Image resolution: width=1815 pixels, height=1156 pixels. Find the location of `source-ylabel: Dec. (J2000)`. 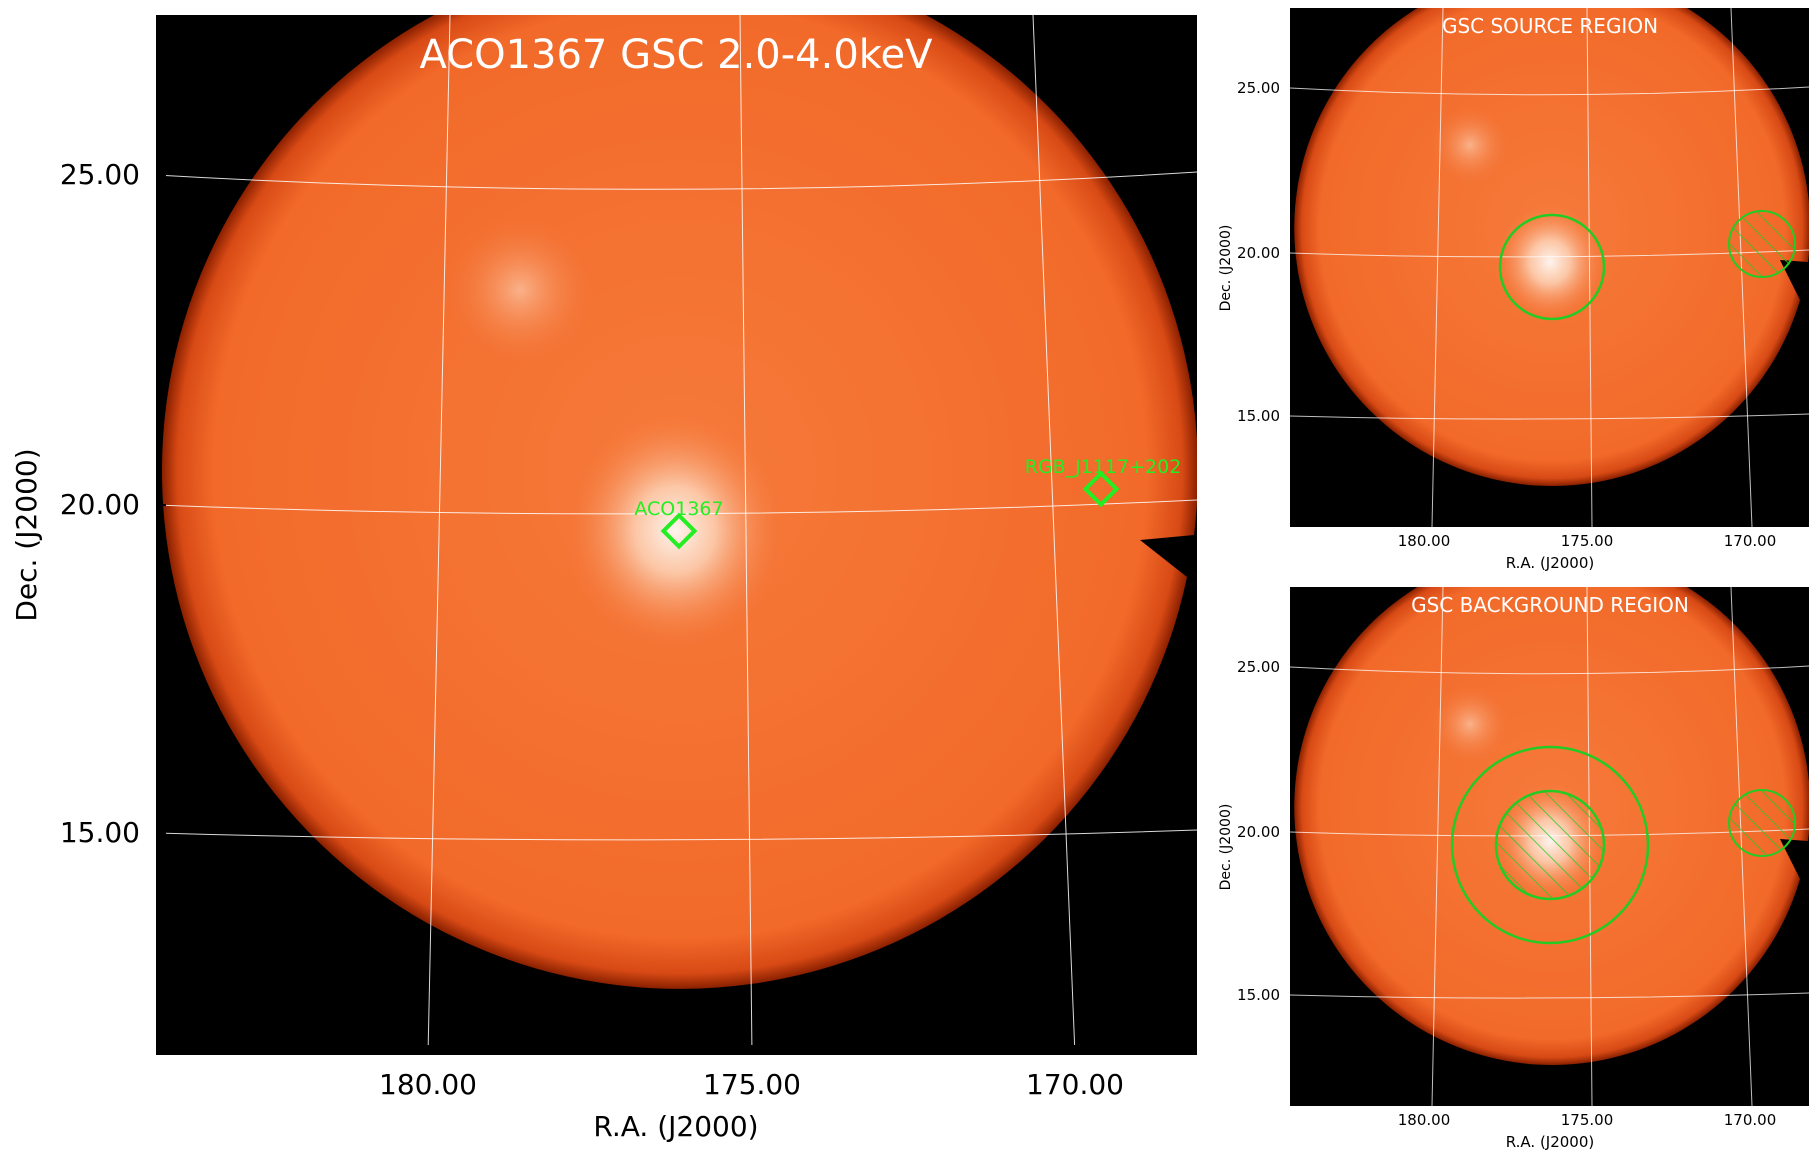

source-ylabel: Dec. (J2000) is located at coordinates (1226, 268).